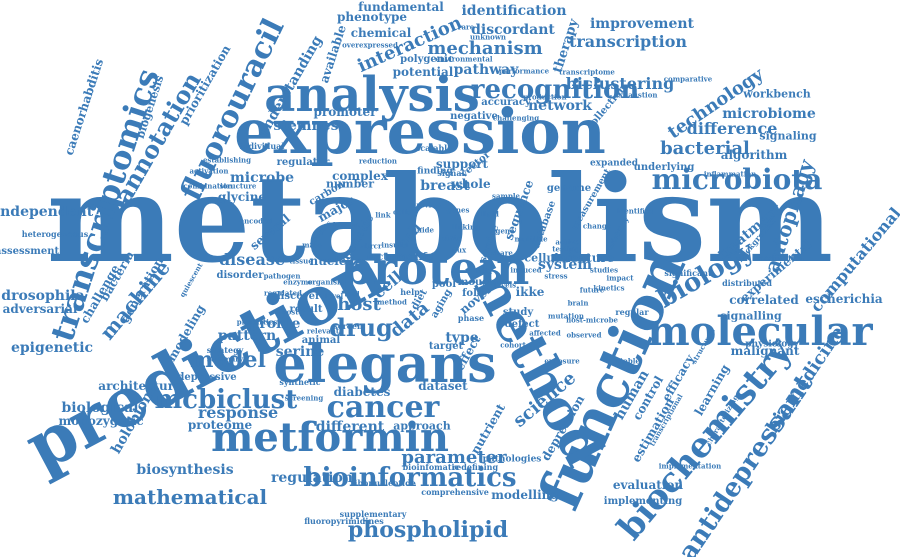 This screenshot has width=900, height=557. Describe the element at coordinates (471, 184) in the screenshot. I see `cloud-word: whole` at that location.